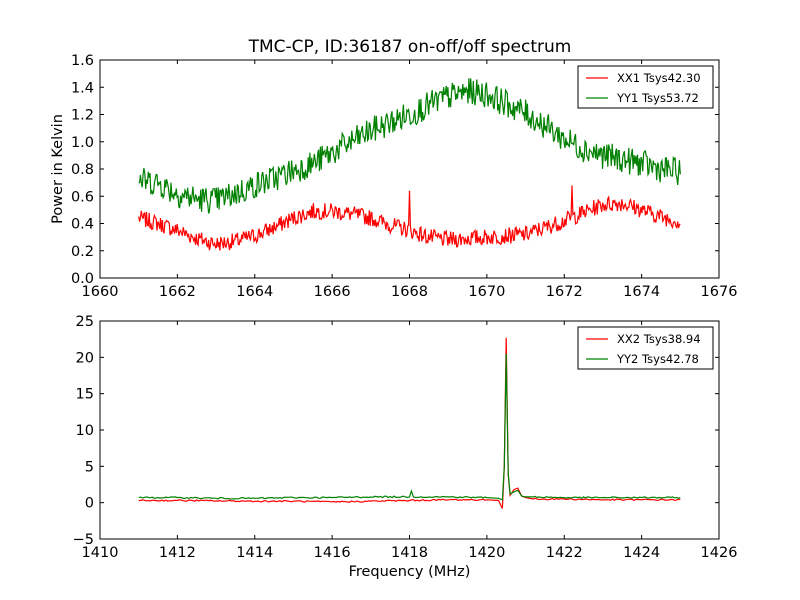 The height and width of the screenshot is (600, 800). Describe the element at coordinates (564, 553) in the screenshot. I see `x-tick-label: 1422` at that location.